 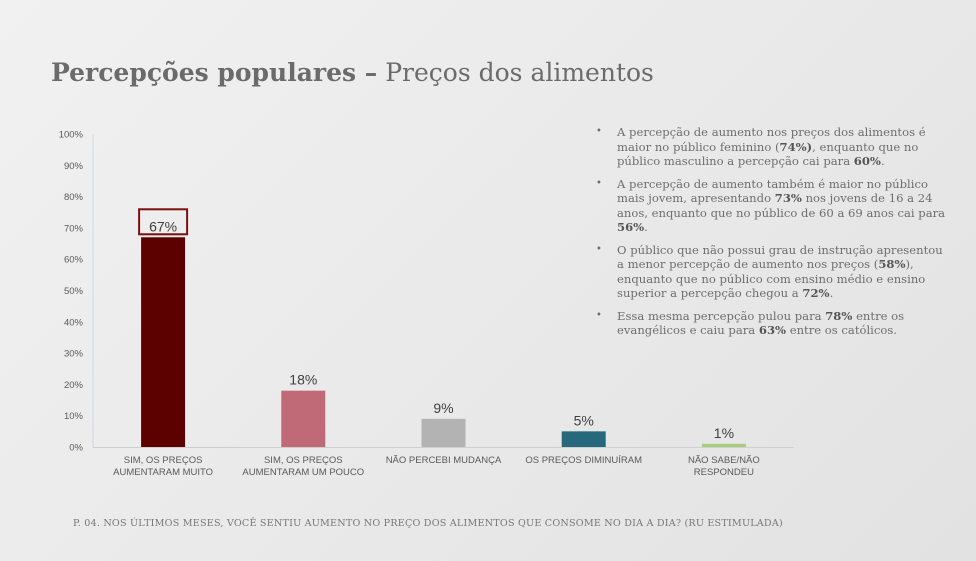 What do you see at coordinates (584, 420) in the screenshot?
I see `data-label: 5%` at bounding box center [584, 420].